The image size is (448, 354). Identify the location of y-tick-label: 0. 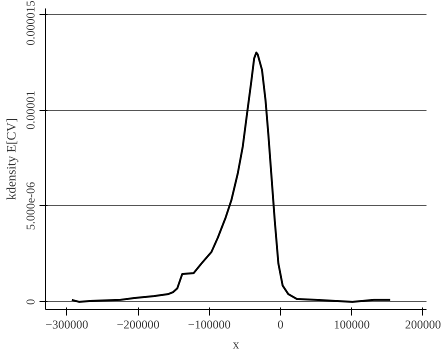
(31, 301).